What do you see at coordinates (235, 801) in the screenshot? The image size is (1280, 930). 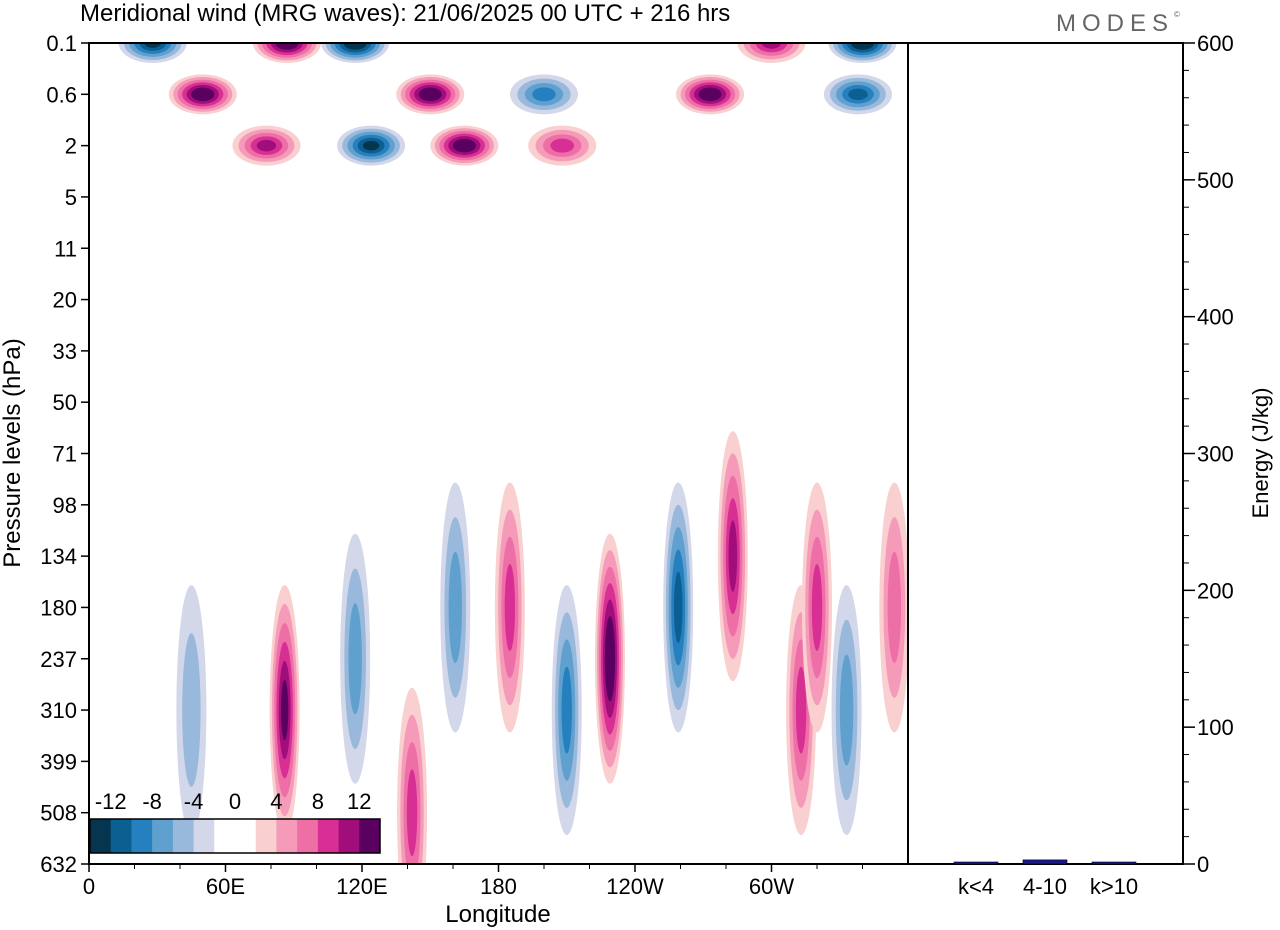 I see `colorbar-tick-label: 0` at bounding box center [235, 801].